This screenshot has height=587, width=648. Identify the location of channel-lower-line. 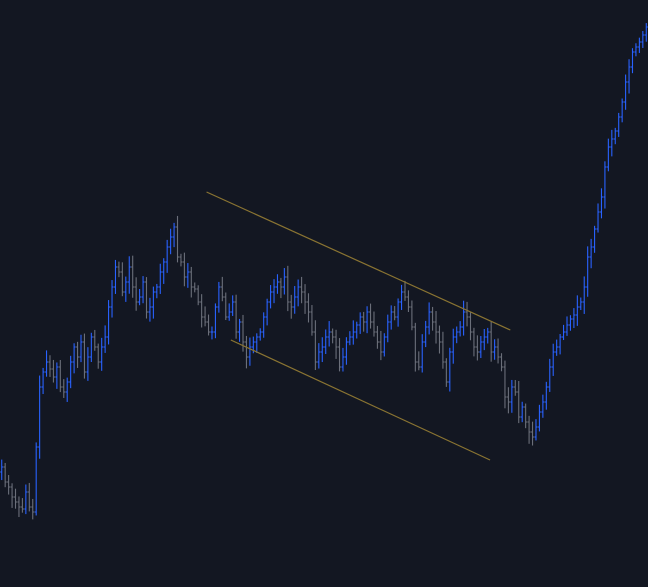
(360, 400).